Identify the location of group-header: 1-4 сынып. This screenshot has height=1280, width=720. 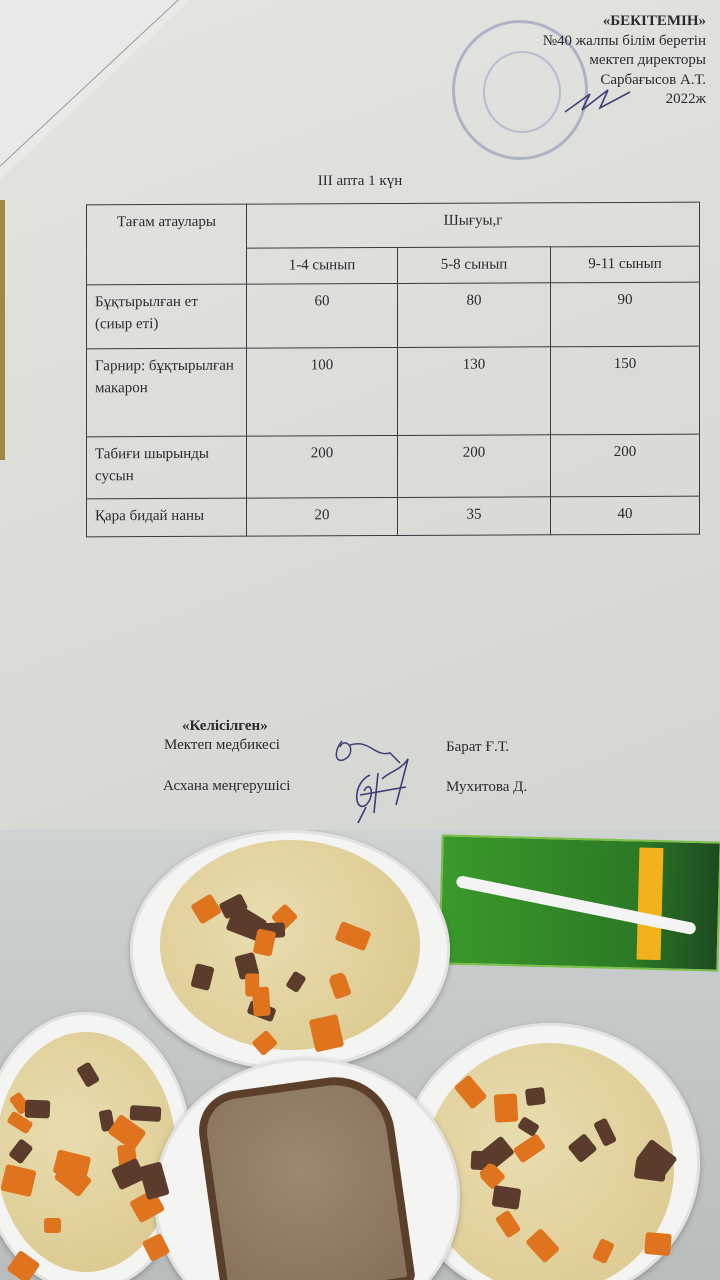
(322, 266).